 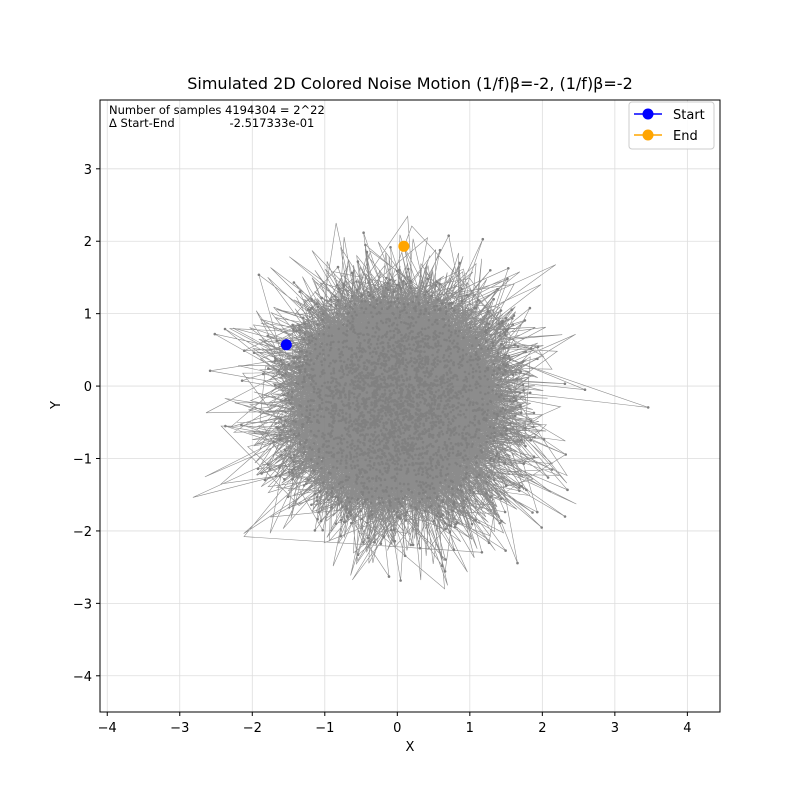 I want to click on y-tick-label: −2, so click(x=82, y=532).